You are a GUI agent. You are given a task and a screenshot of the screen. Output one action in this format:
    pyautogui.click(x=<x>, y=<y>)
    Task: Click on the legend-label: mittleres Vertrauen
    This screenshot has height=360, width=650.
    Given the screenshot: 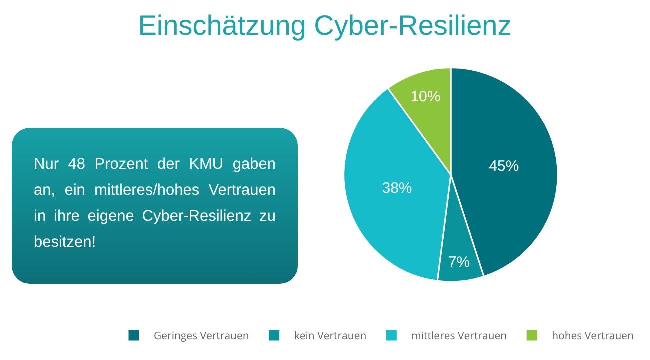 What is the action you would take?
    pyautogui.click(x=460, y=337)
    